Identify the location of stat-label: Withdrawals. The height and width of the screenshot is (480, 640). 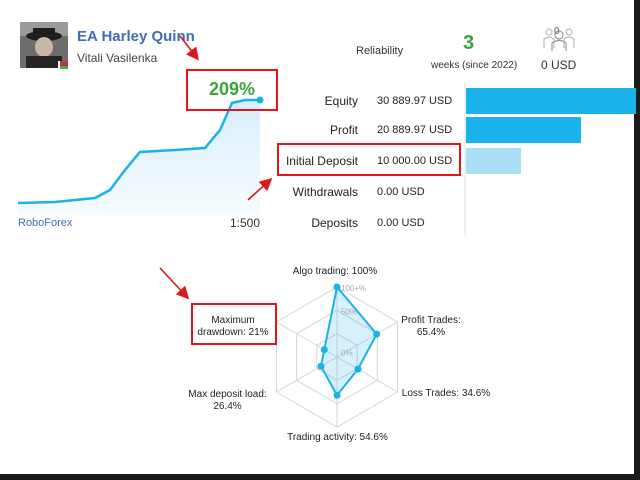
(325, 192).